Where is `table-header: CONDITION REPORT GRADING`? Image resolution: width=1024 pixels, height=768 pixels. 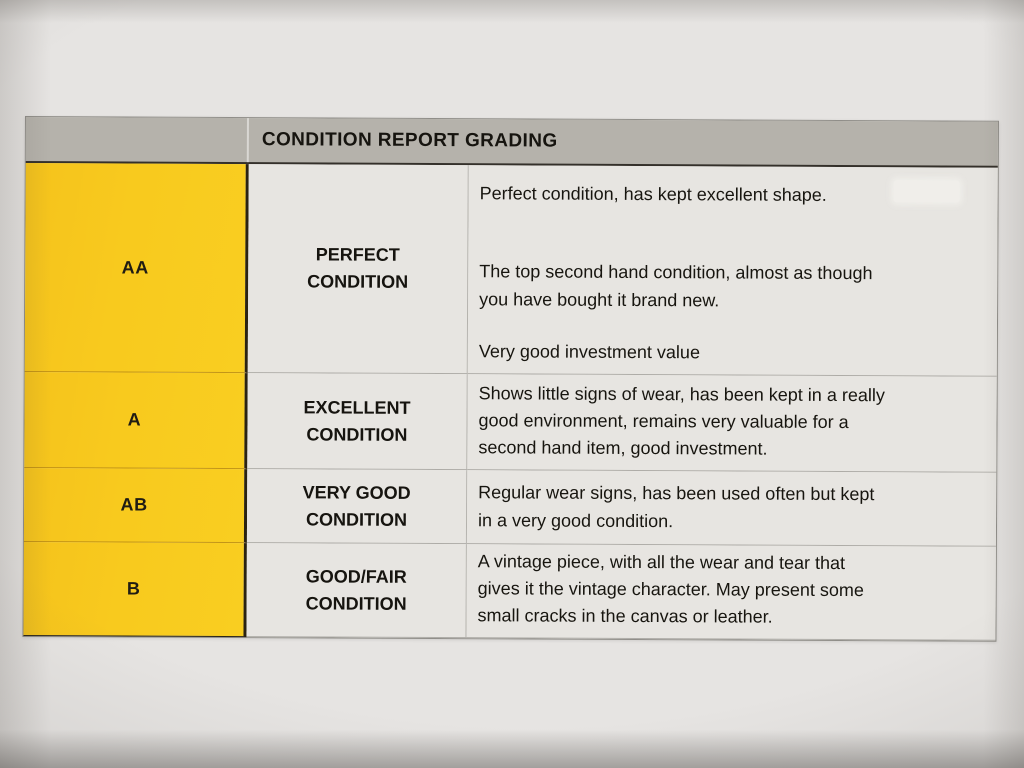
table-header: CONDITION REPORT GRADING is located at coordinates (511, 142).